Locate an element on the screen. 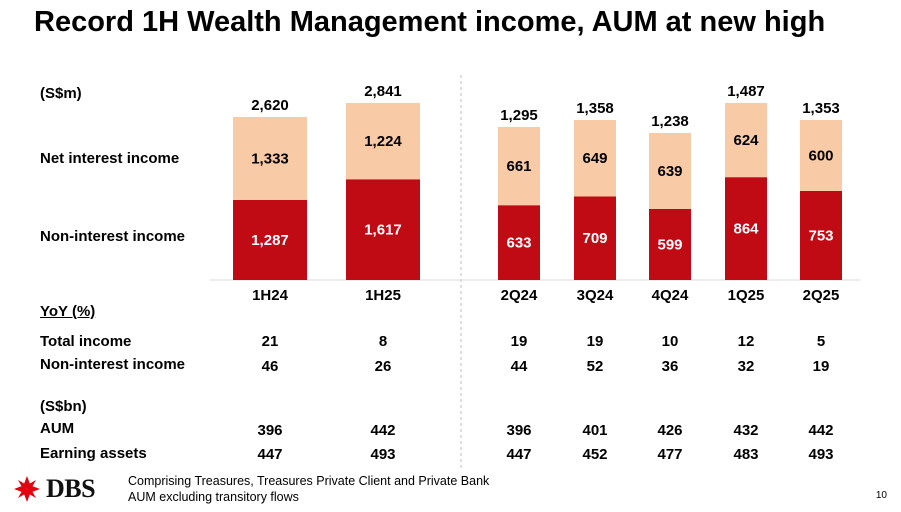  label-net-interest-3Q24: 649 is located at coordinates (594, 158).